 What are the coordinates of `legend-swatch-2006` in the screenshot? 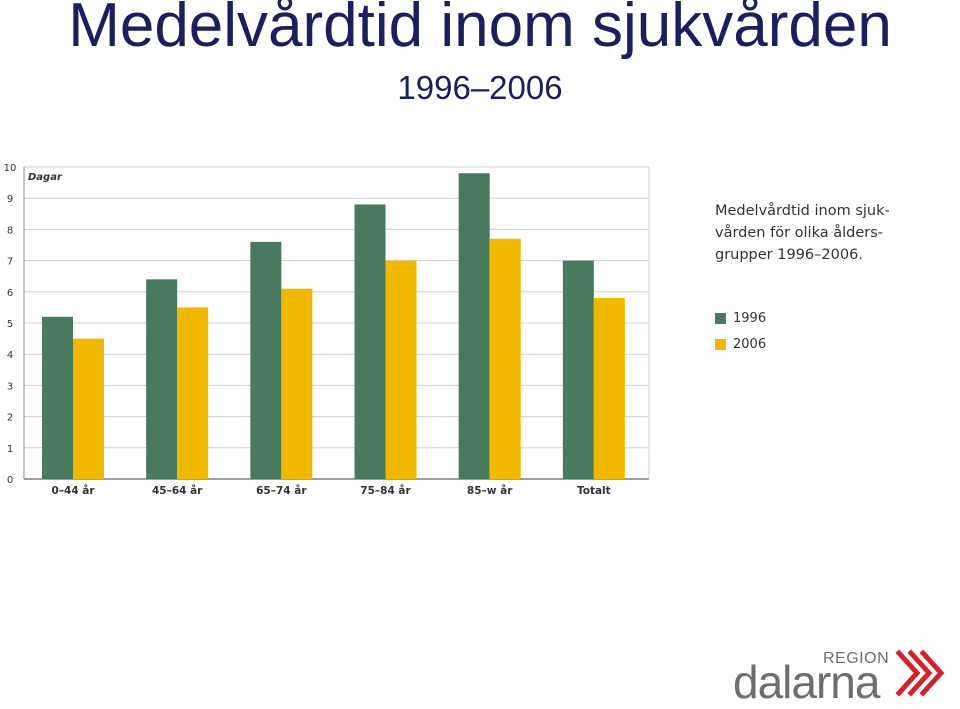 It's located at (720, 344).